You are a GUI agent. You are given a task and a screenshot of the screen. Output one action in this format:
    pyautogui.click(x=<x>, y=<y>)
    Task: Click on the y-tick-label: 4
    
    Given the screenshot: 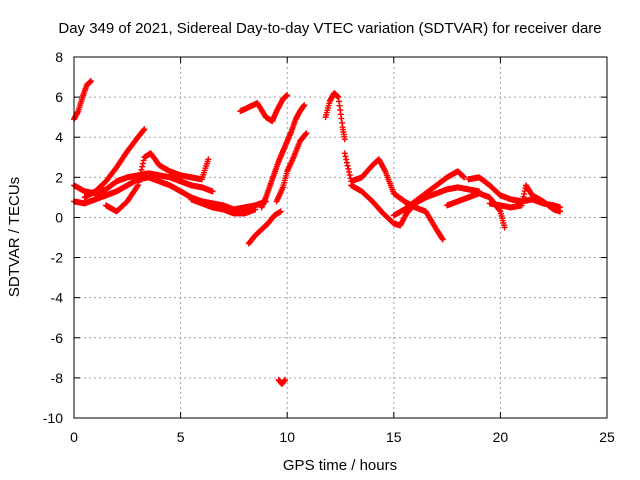 What is the action you would take?
    pyautogui.click(x=59, y=137)
    